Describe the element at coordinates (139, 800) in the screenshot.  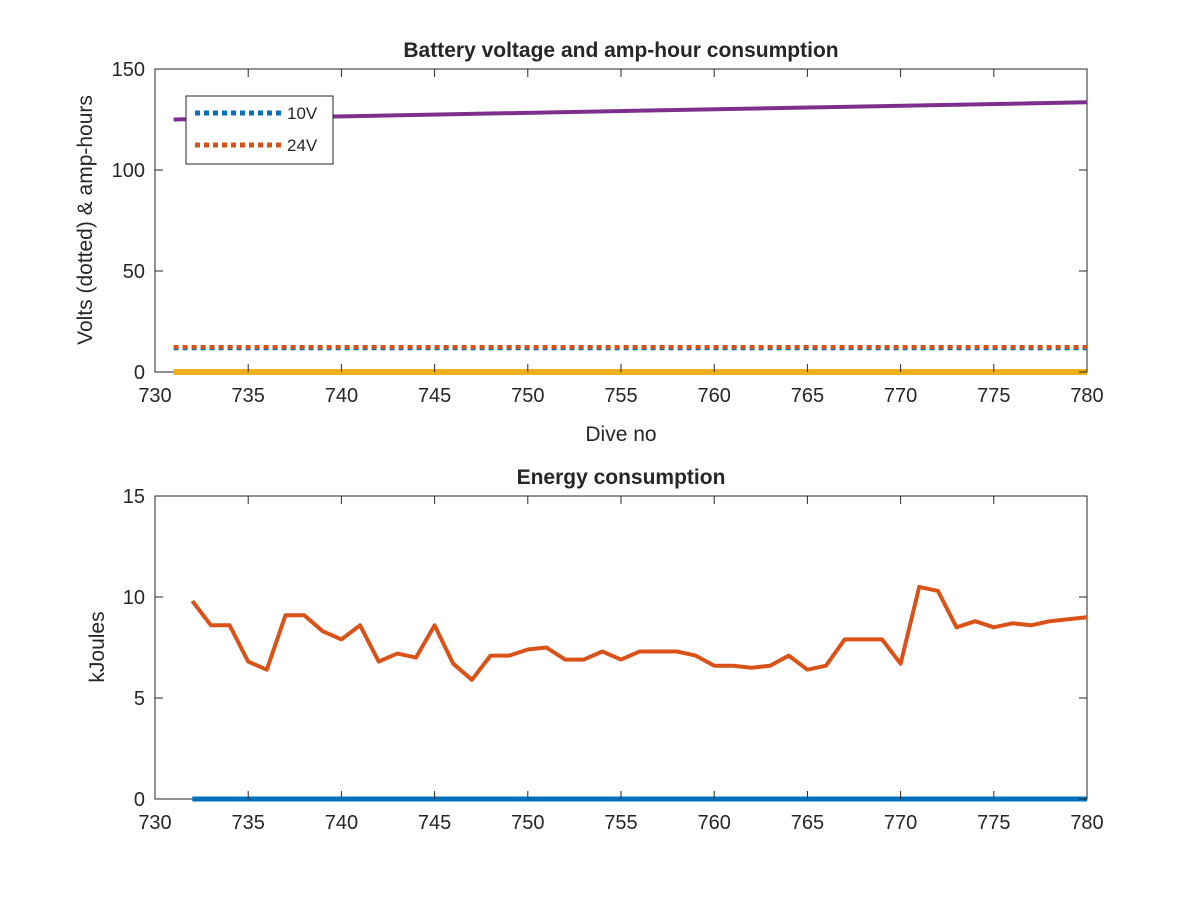
I see `bottom-y-tick-label: 0` at that location.